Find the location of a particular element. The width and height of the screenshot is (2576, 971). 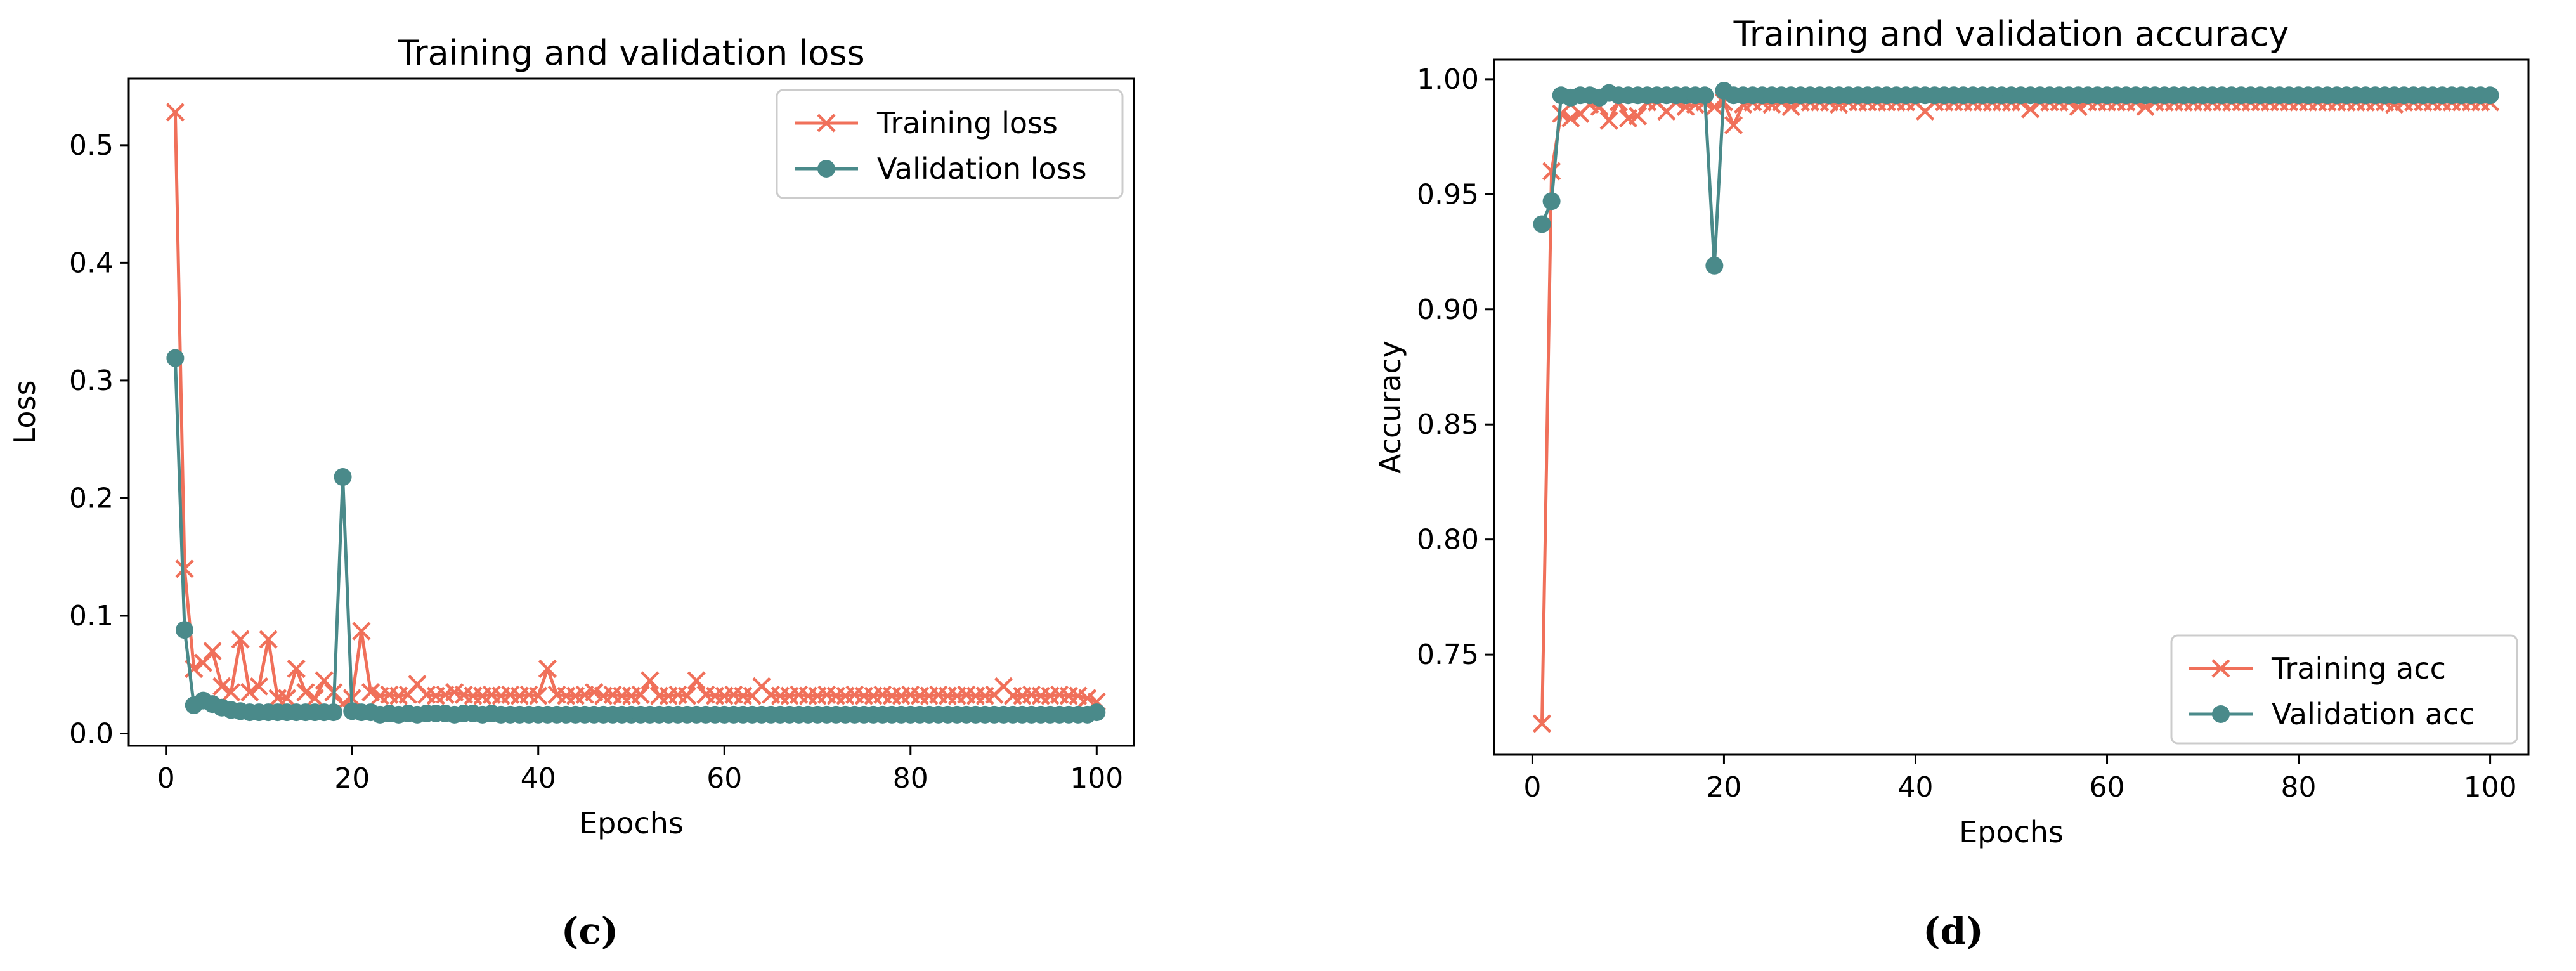

legend-label: Validation loss is located at coordinates (982, 169).